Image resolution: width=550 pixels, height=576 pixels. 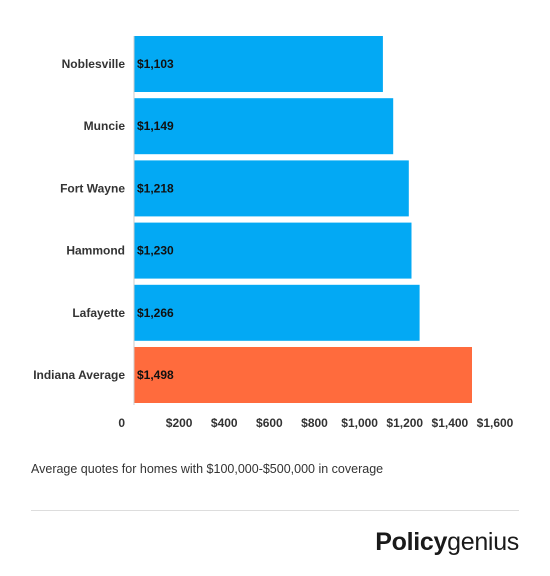 What do you see at coordinates (92, 188) in the screenshot?
I see `category-label-fort-wayne: Fort Wayne` at bounding box center [92, 188].